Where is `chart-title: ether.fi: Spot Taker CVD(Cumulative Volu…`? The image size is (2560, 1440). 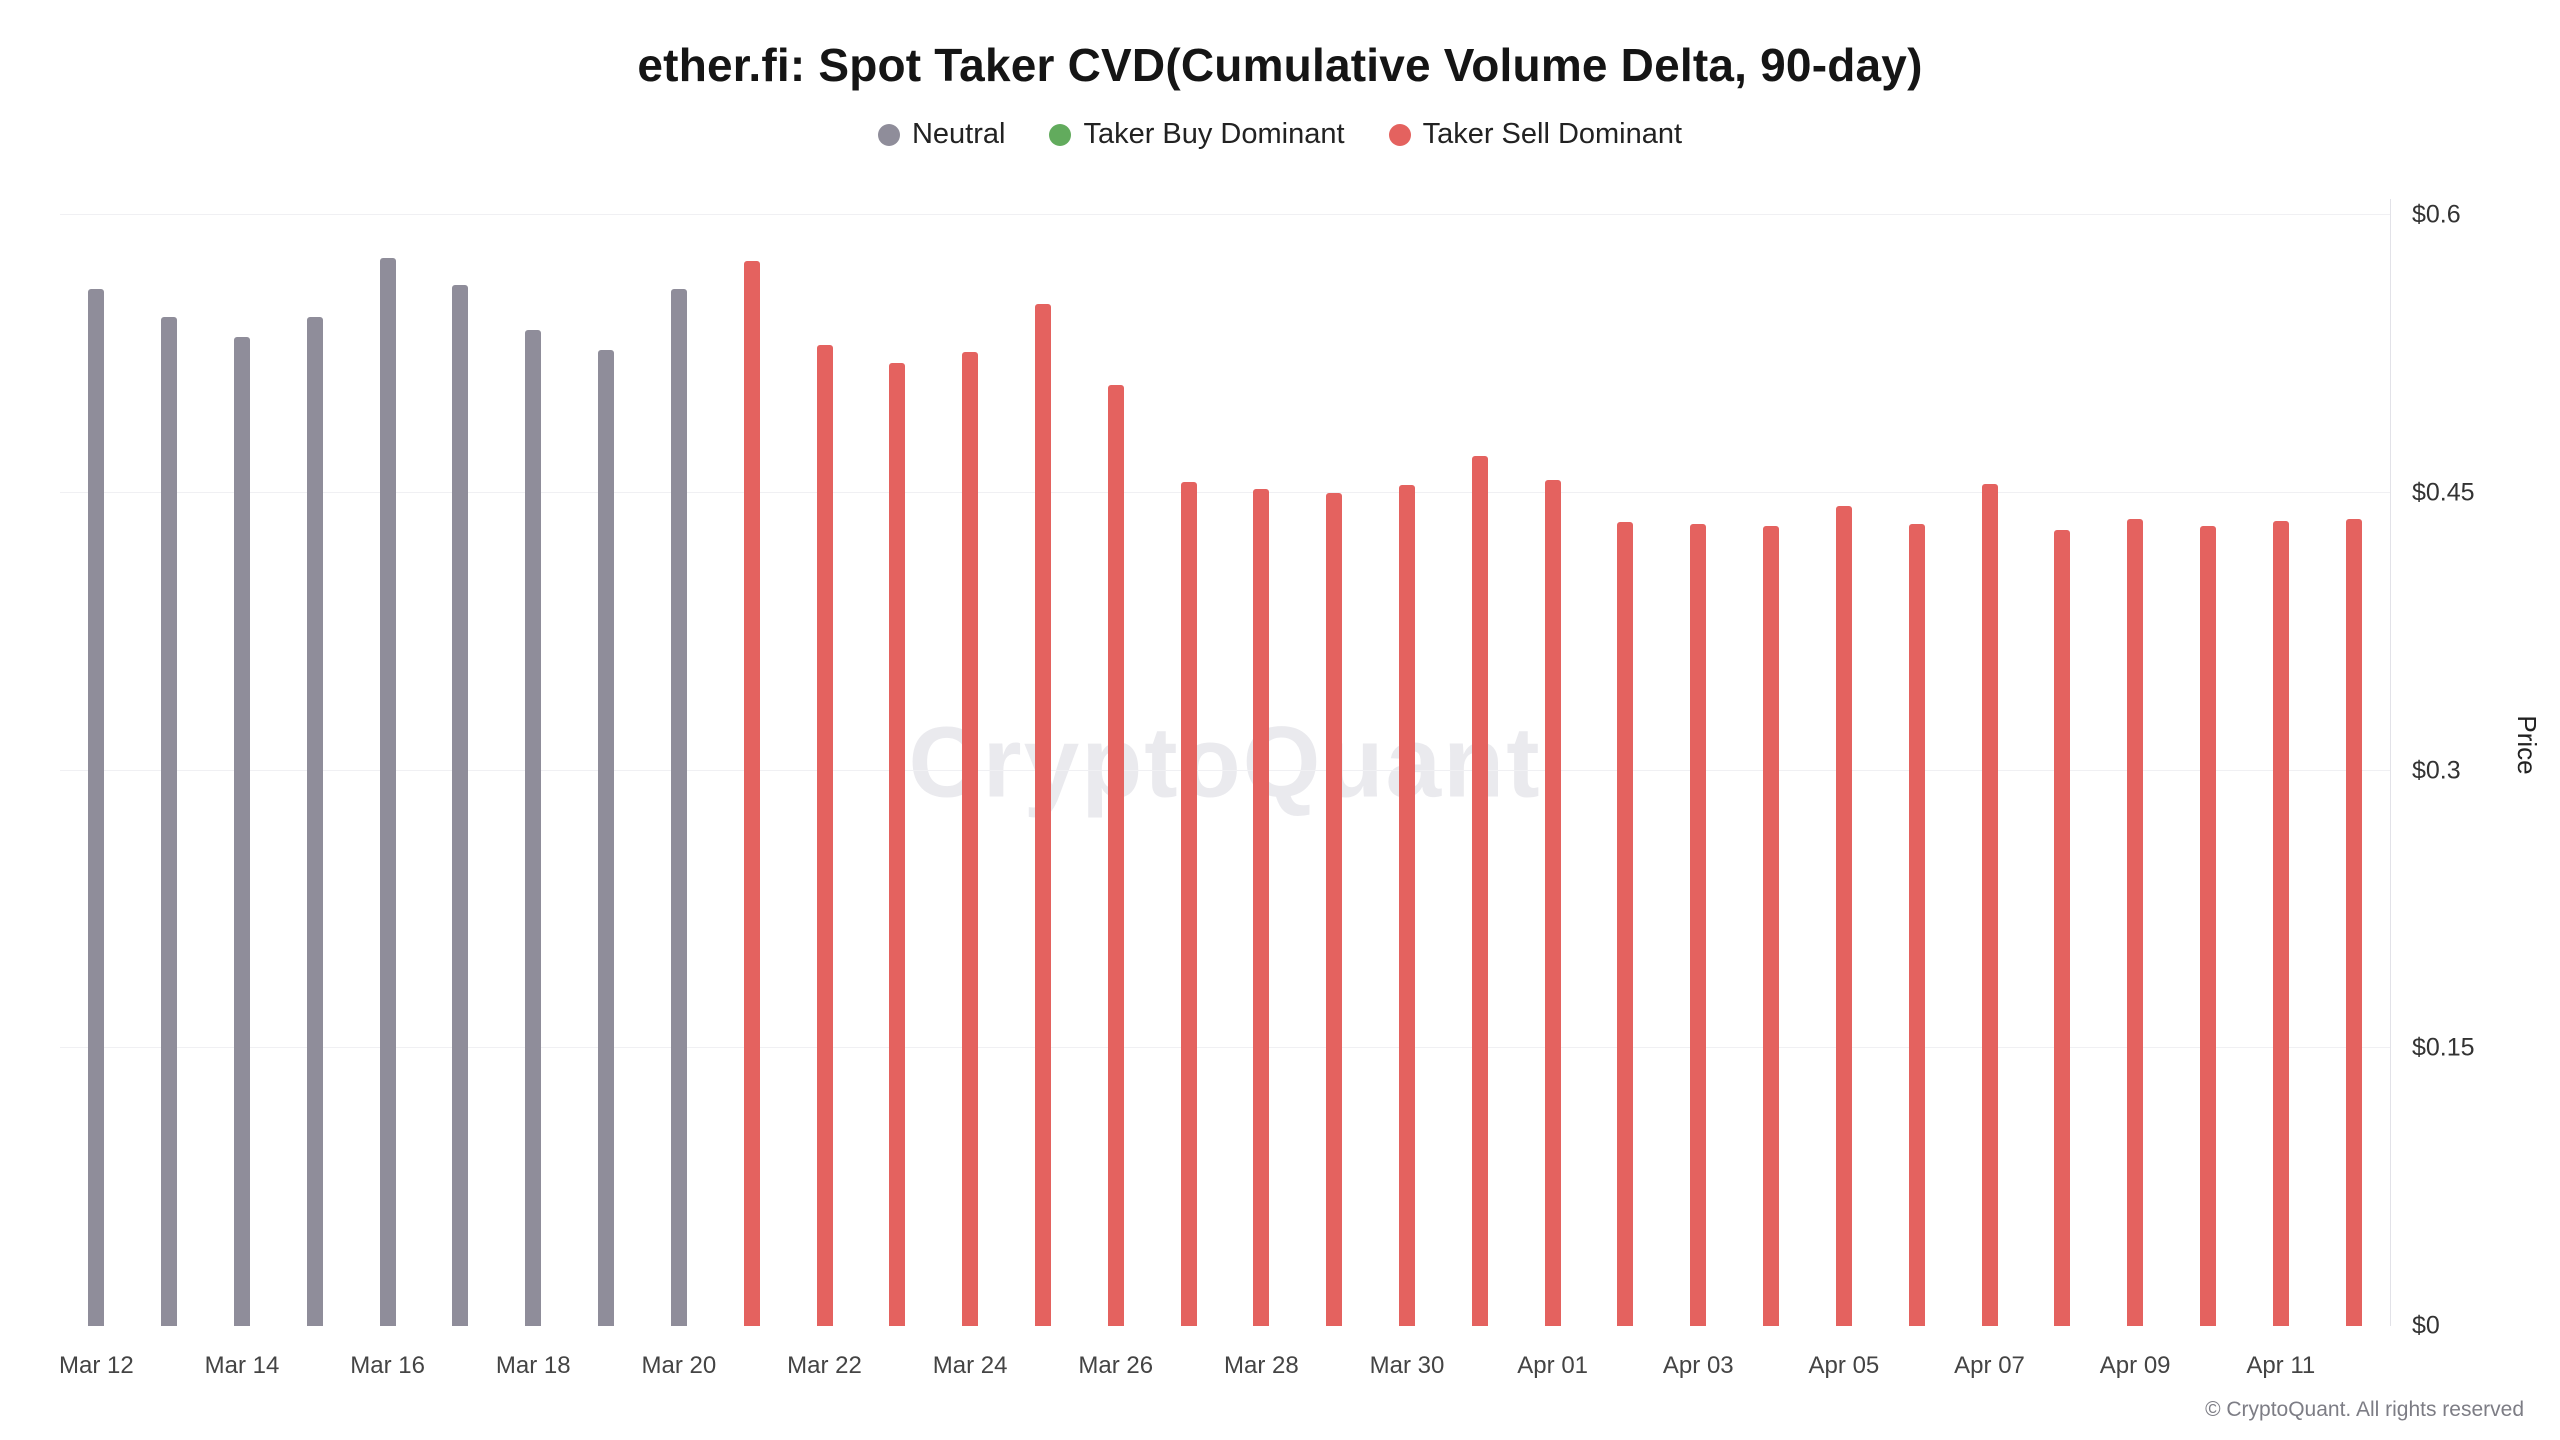
chart-title: ether.fi: Spot Taker CVD(Cumulative Volu… is located at coordinates (1280, 65).